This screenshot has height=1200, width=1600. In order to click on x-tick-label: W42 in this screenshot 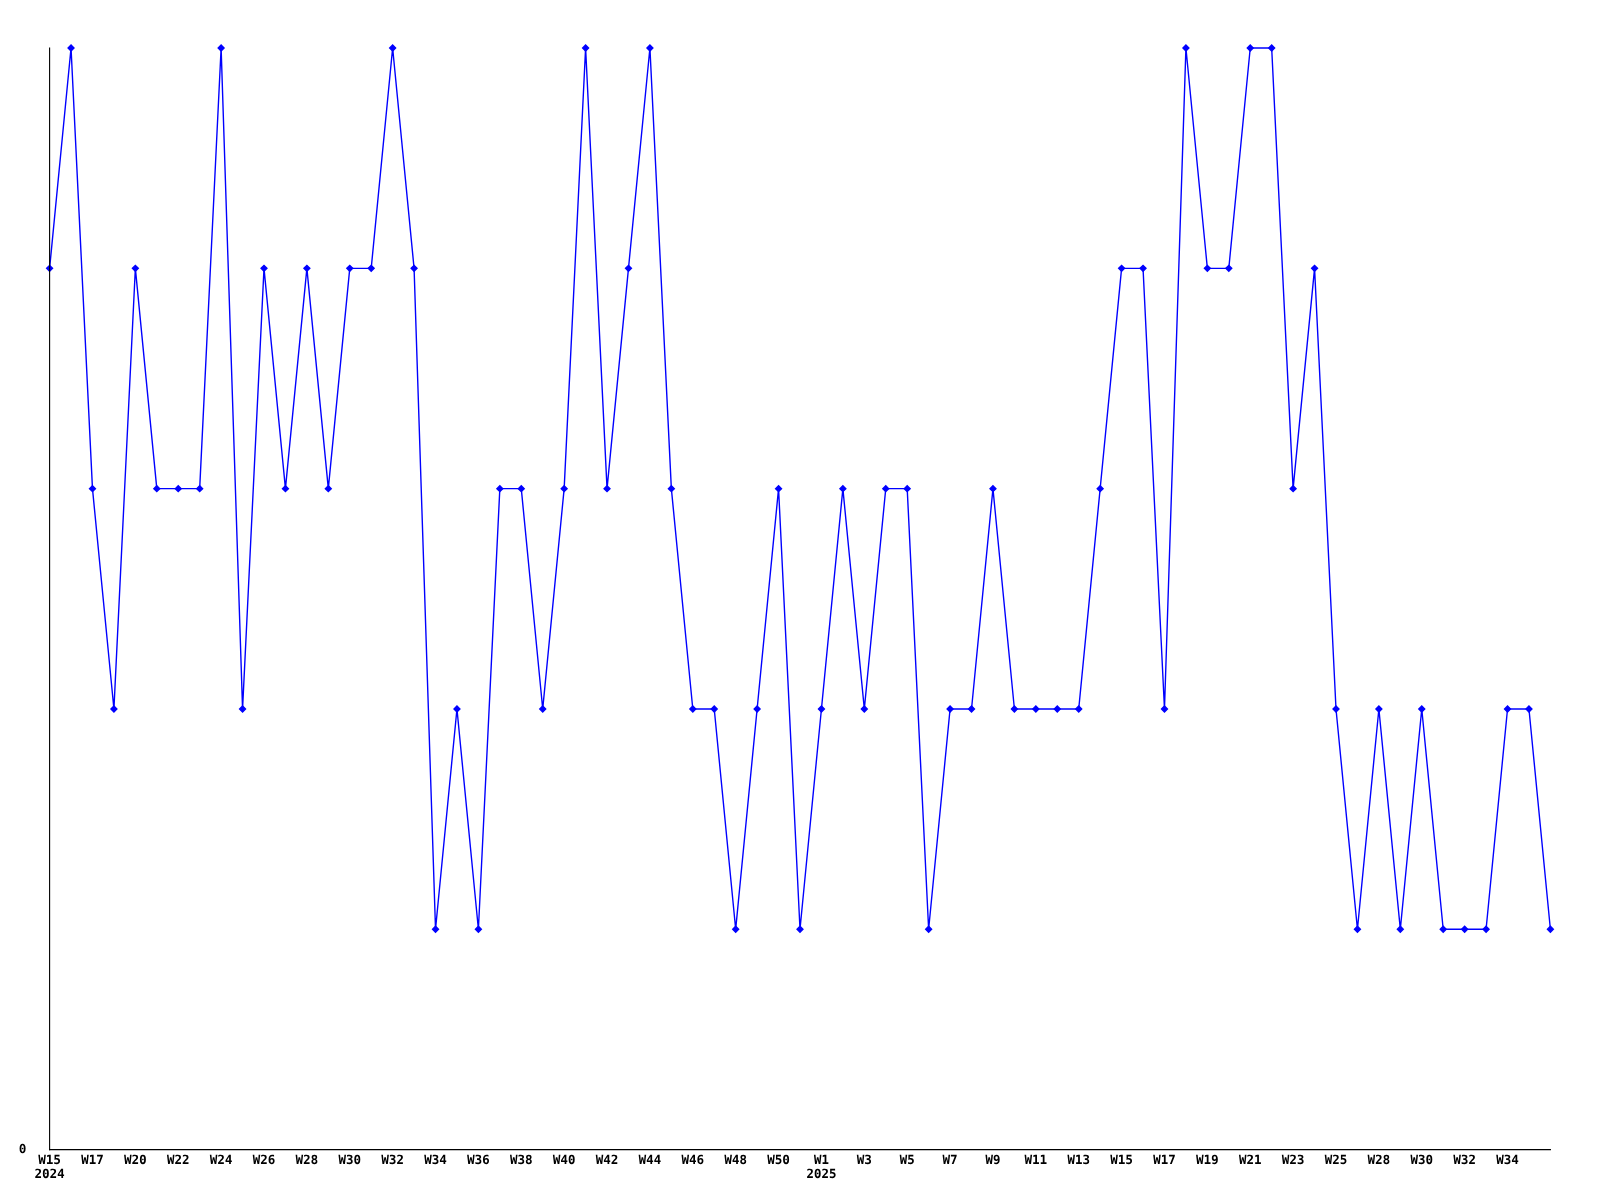, I will do `click(606, 1159)`.